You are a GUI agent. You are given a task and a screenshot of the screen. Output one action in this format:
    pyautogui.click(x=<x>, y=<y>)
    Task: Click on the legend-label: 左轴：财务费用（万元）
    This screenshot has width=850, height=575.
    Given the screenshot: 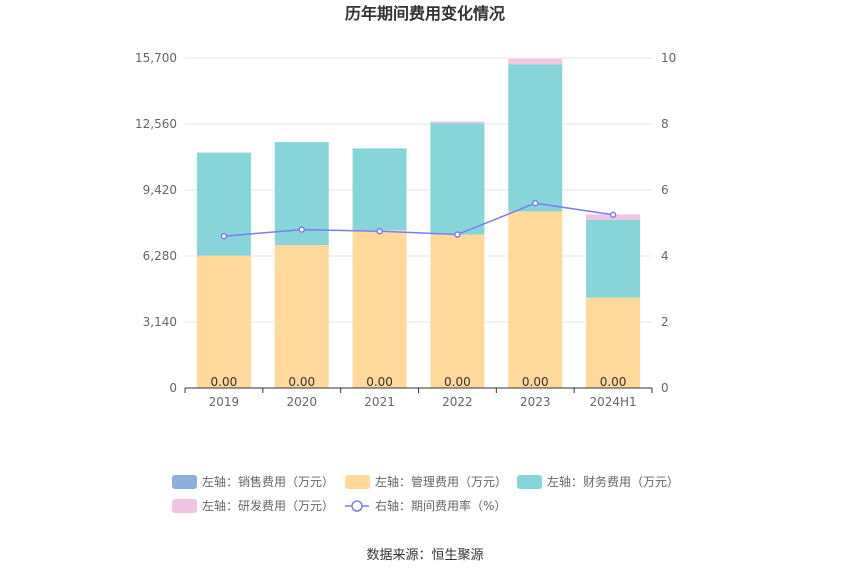 What is the action you would take?
    pyautogui.click(x=613, y=481)
    